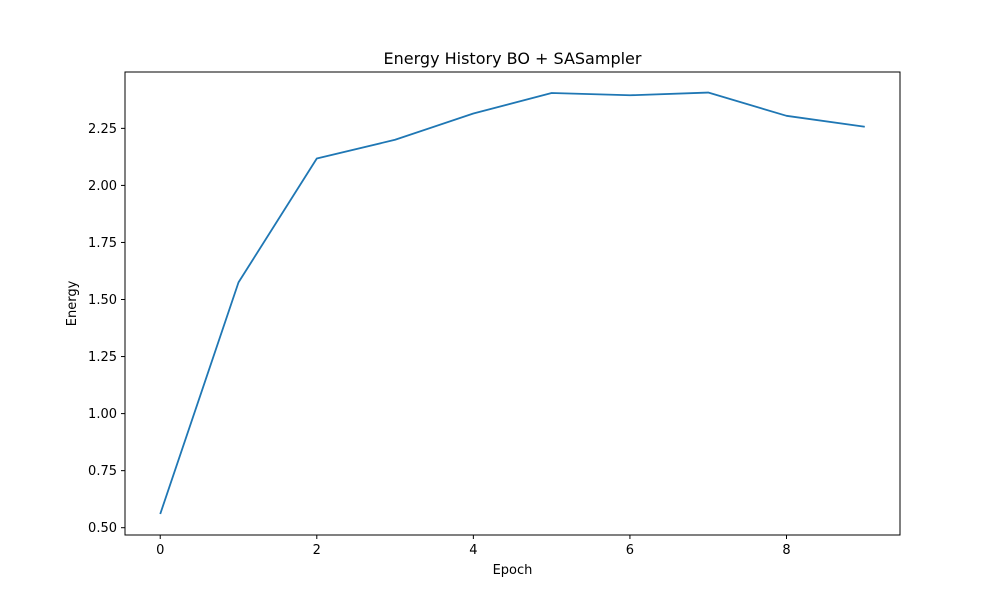  What do you see at coordinates (102, 357) in the screenshot?
I see `y-tick-label: 1.25` at bounding box center [102, 357].